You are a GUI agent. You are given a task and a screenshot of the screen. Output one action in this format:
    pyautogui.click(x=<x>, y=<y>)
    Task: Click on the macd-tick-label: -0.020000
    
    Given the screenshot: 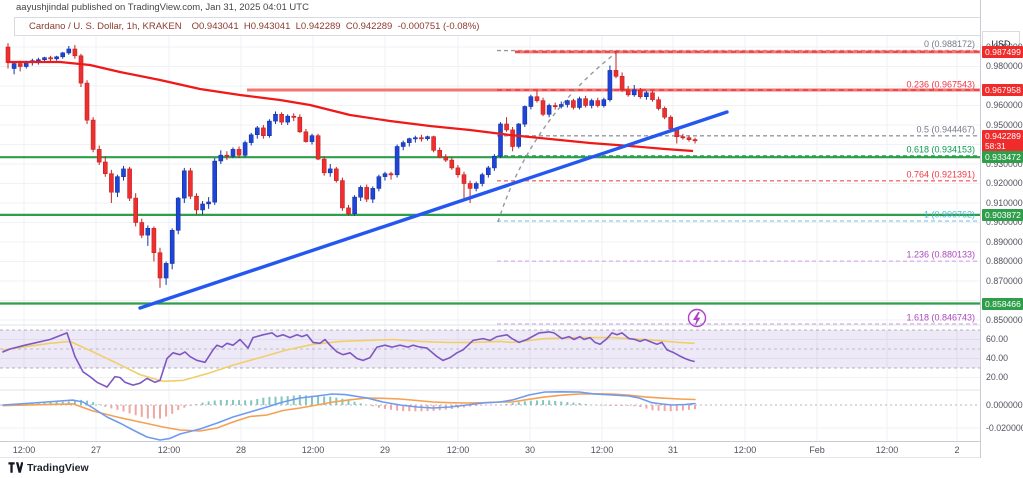 What is the action you would take?
    pyautogui.click(x=1004, y=427)
    